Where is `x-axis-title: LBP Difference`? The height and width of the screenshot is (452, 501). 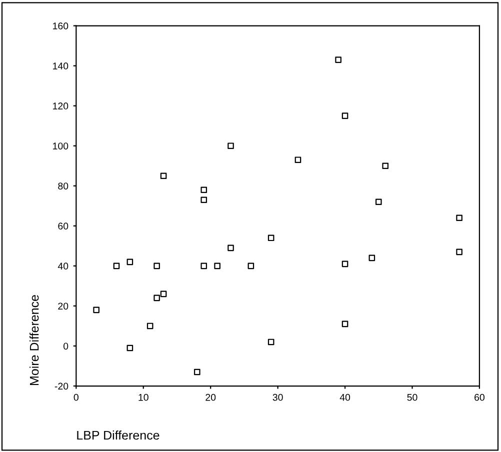
x-axis-title: LBP Difference is located at coordinates (118, 435).